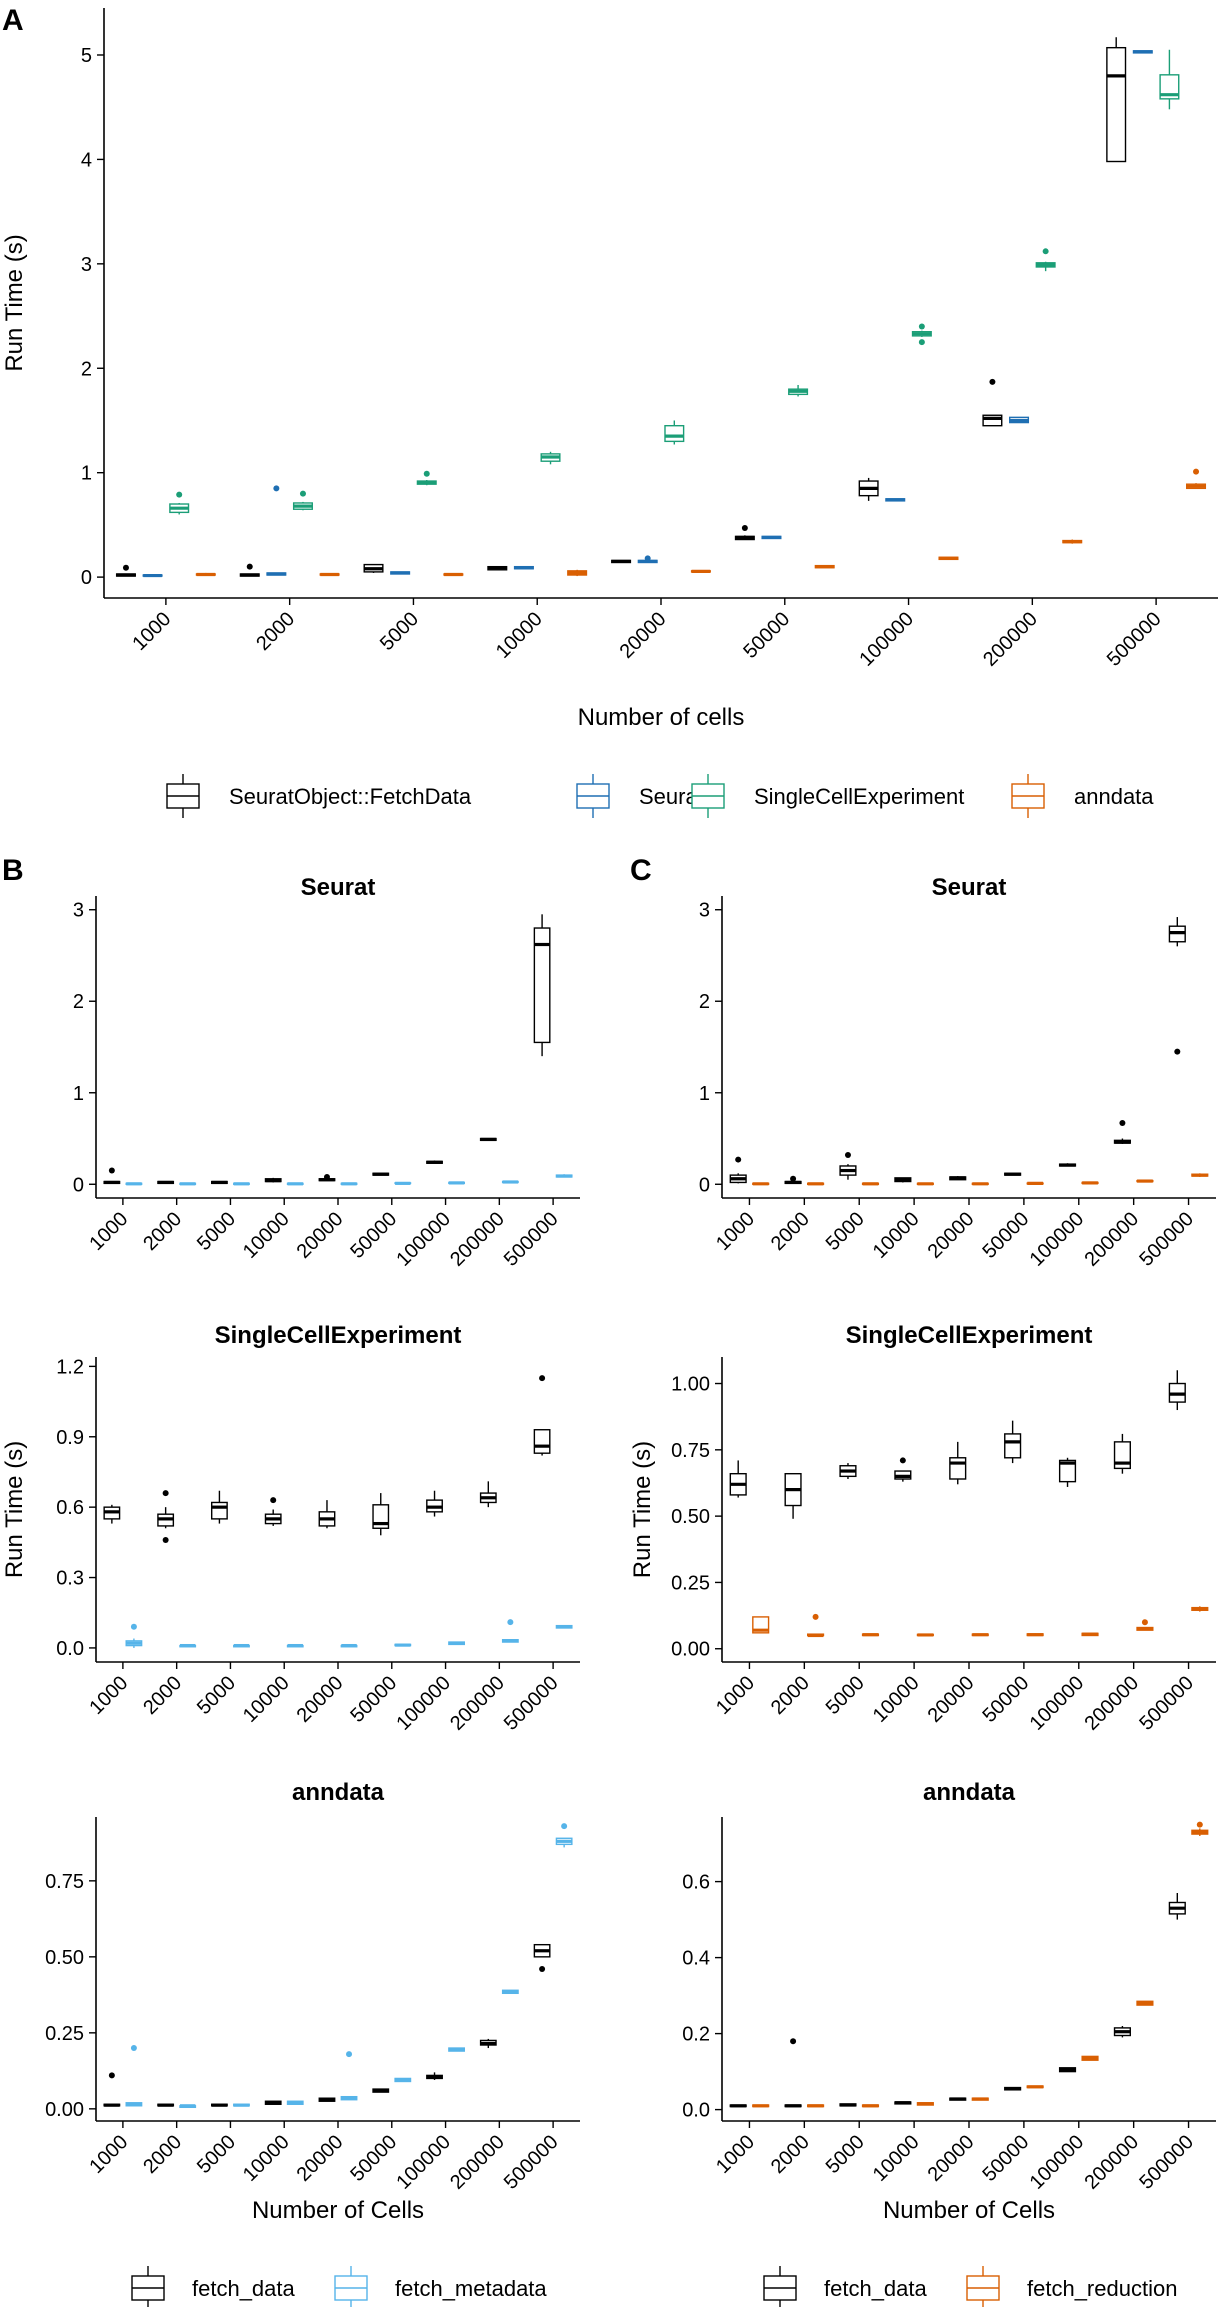  I want to click on legend: fetch_data fetch_metadata, so click(339, 2286).